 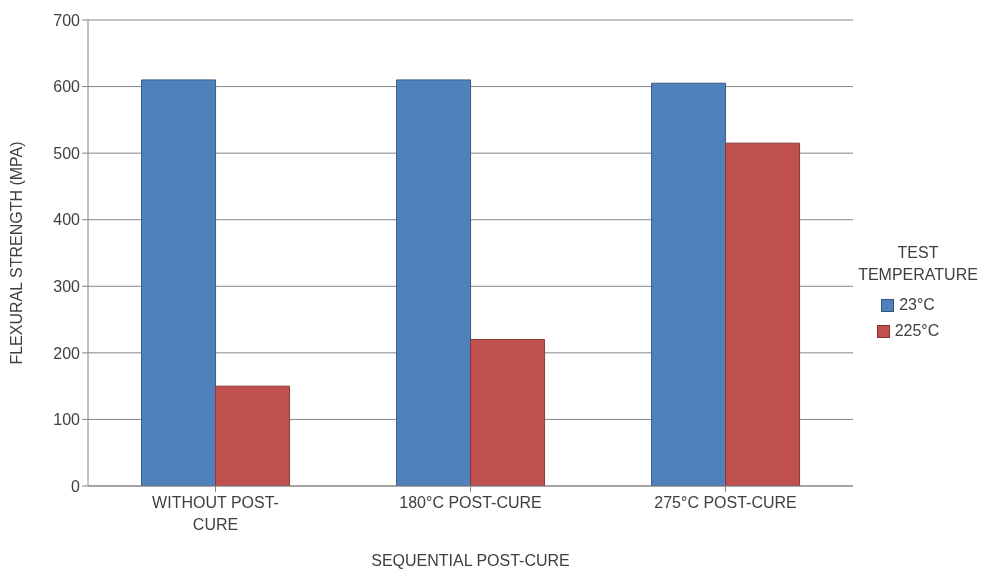 I want to click on x-tick-label: WITHOUT POST-CURE, so click(x=215, y=513).